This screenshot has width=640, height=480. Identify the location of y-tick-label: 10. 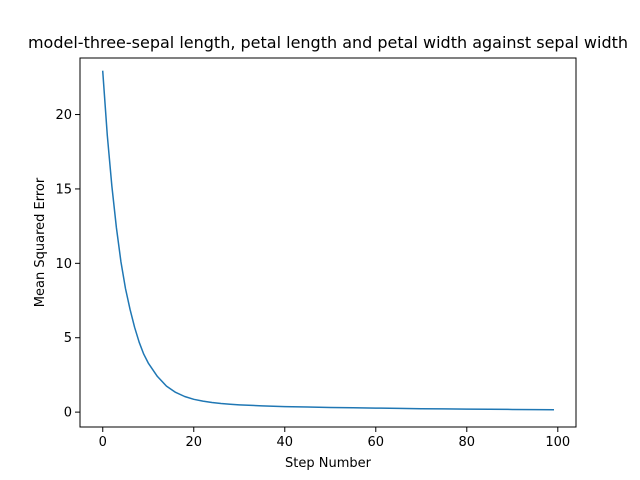
(63, 264).